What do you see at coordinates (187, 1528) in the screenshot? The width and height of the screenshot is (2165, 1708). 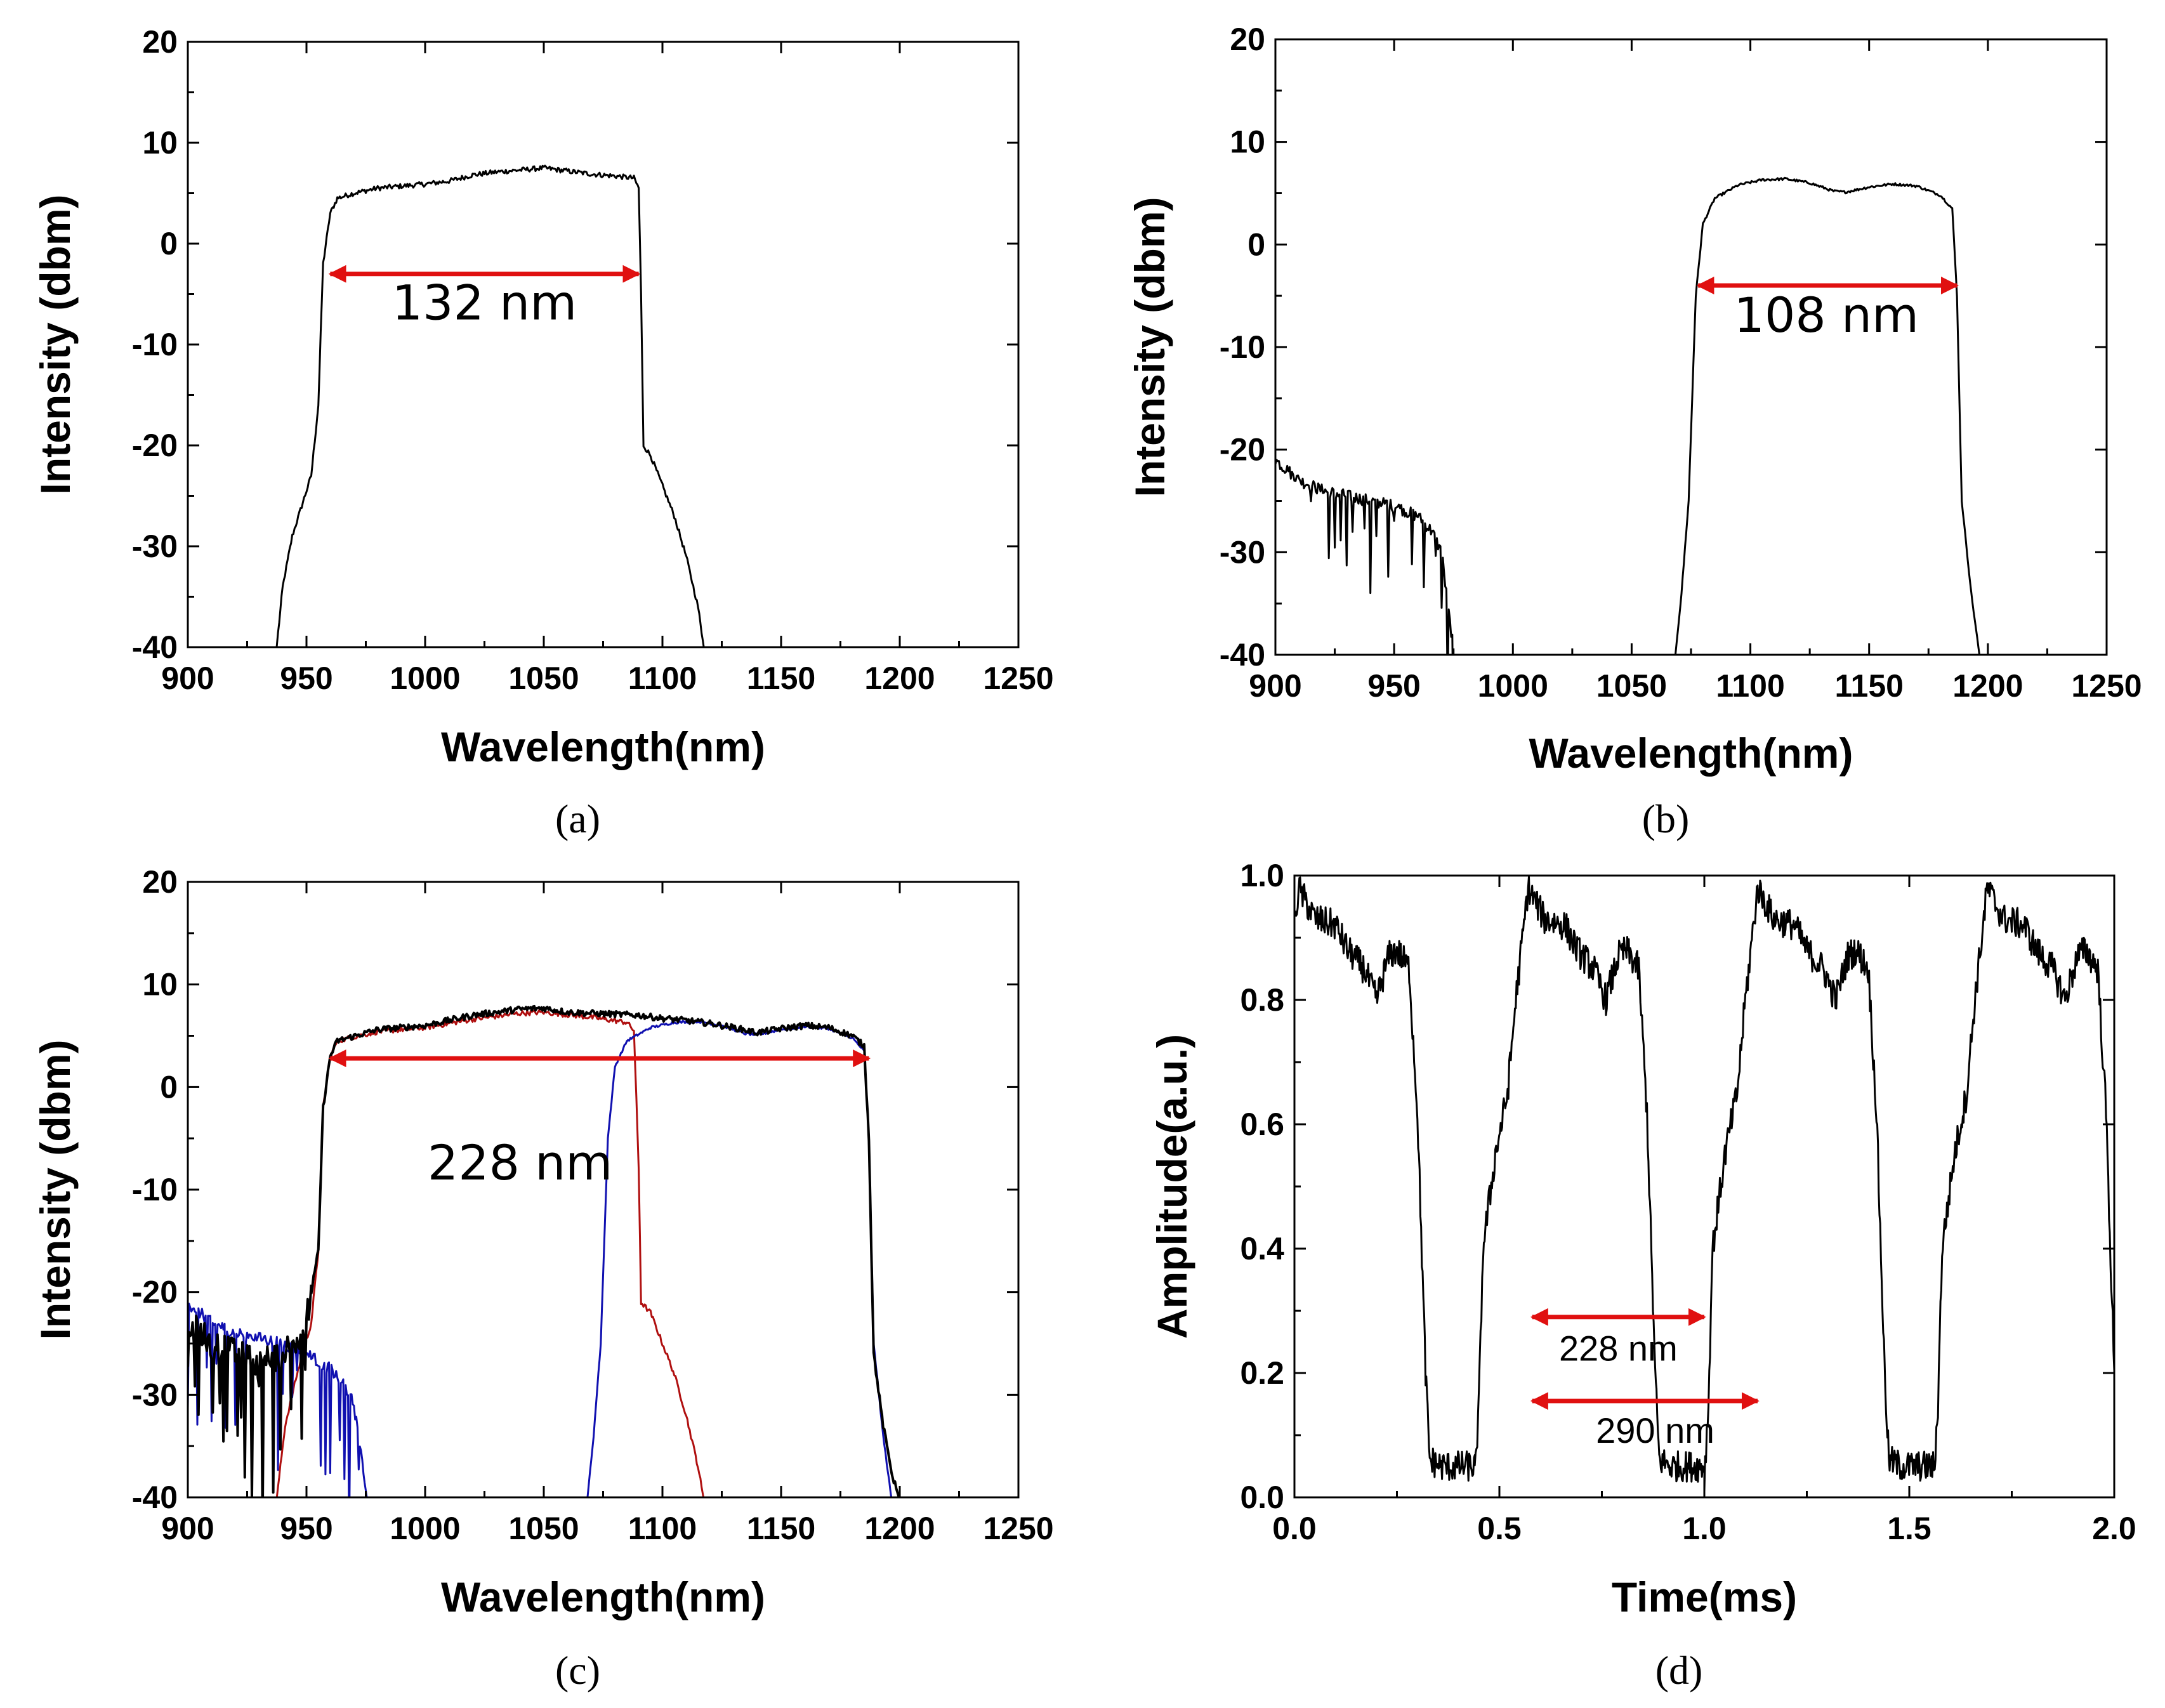 I see `x-tick-label-c: 900` at bounding box center [187, 1528].